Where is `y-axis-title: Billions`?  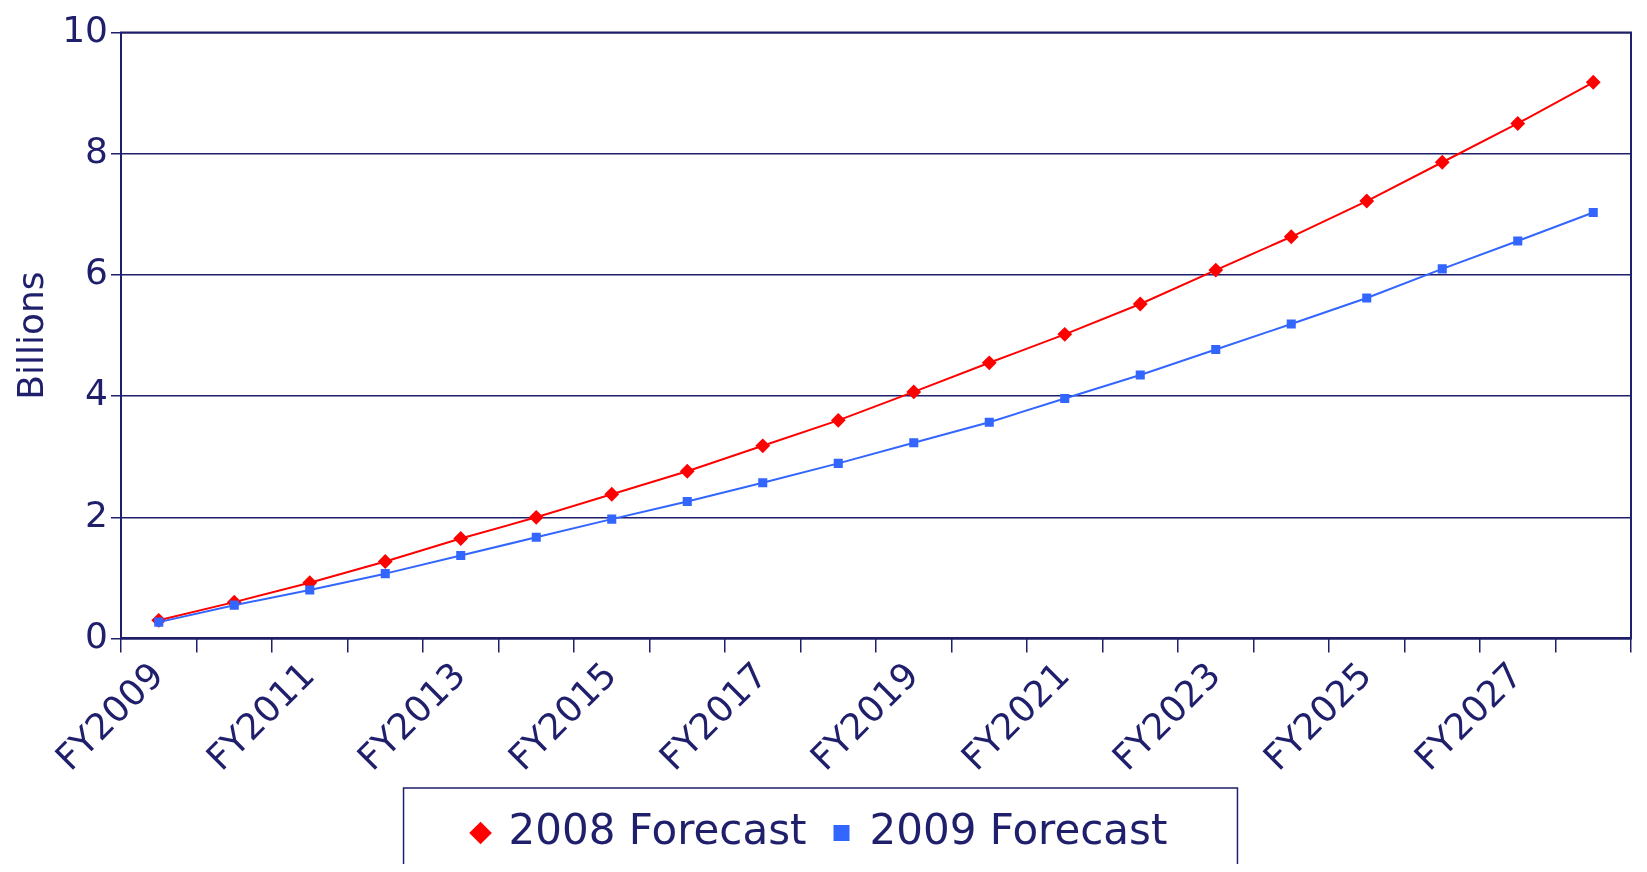
y-axis-title: Billions is located at coordinates (30, 335).